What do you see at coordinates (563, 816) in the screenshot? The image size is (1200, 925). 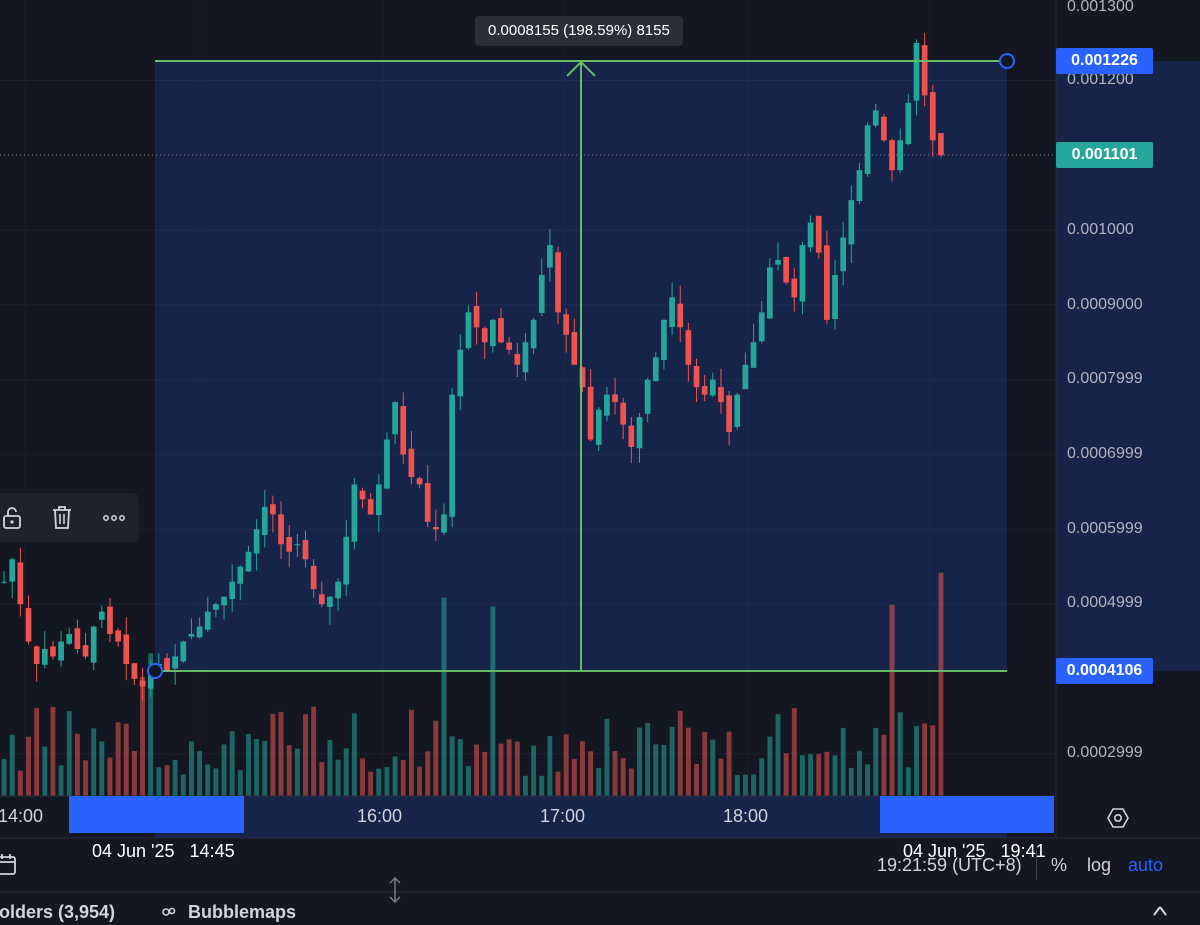 I see `x-tick-label: 17:00` at bounding box center [563, 816].